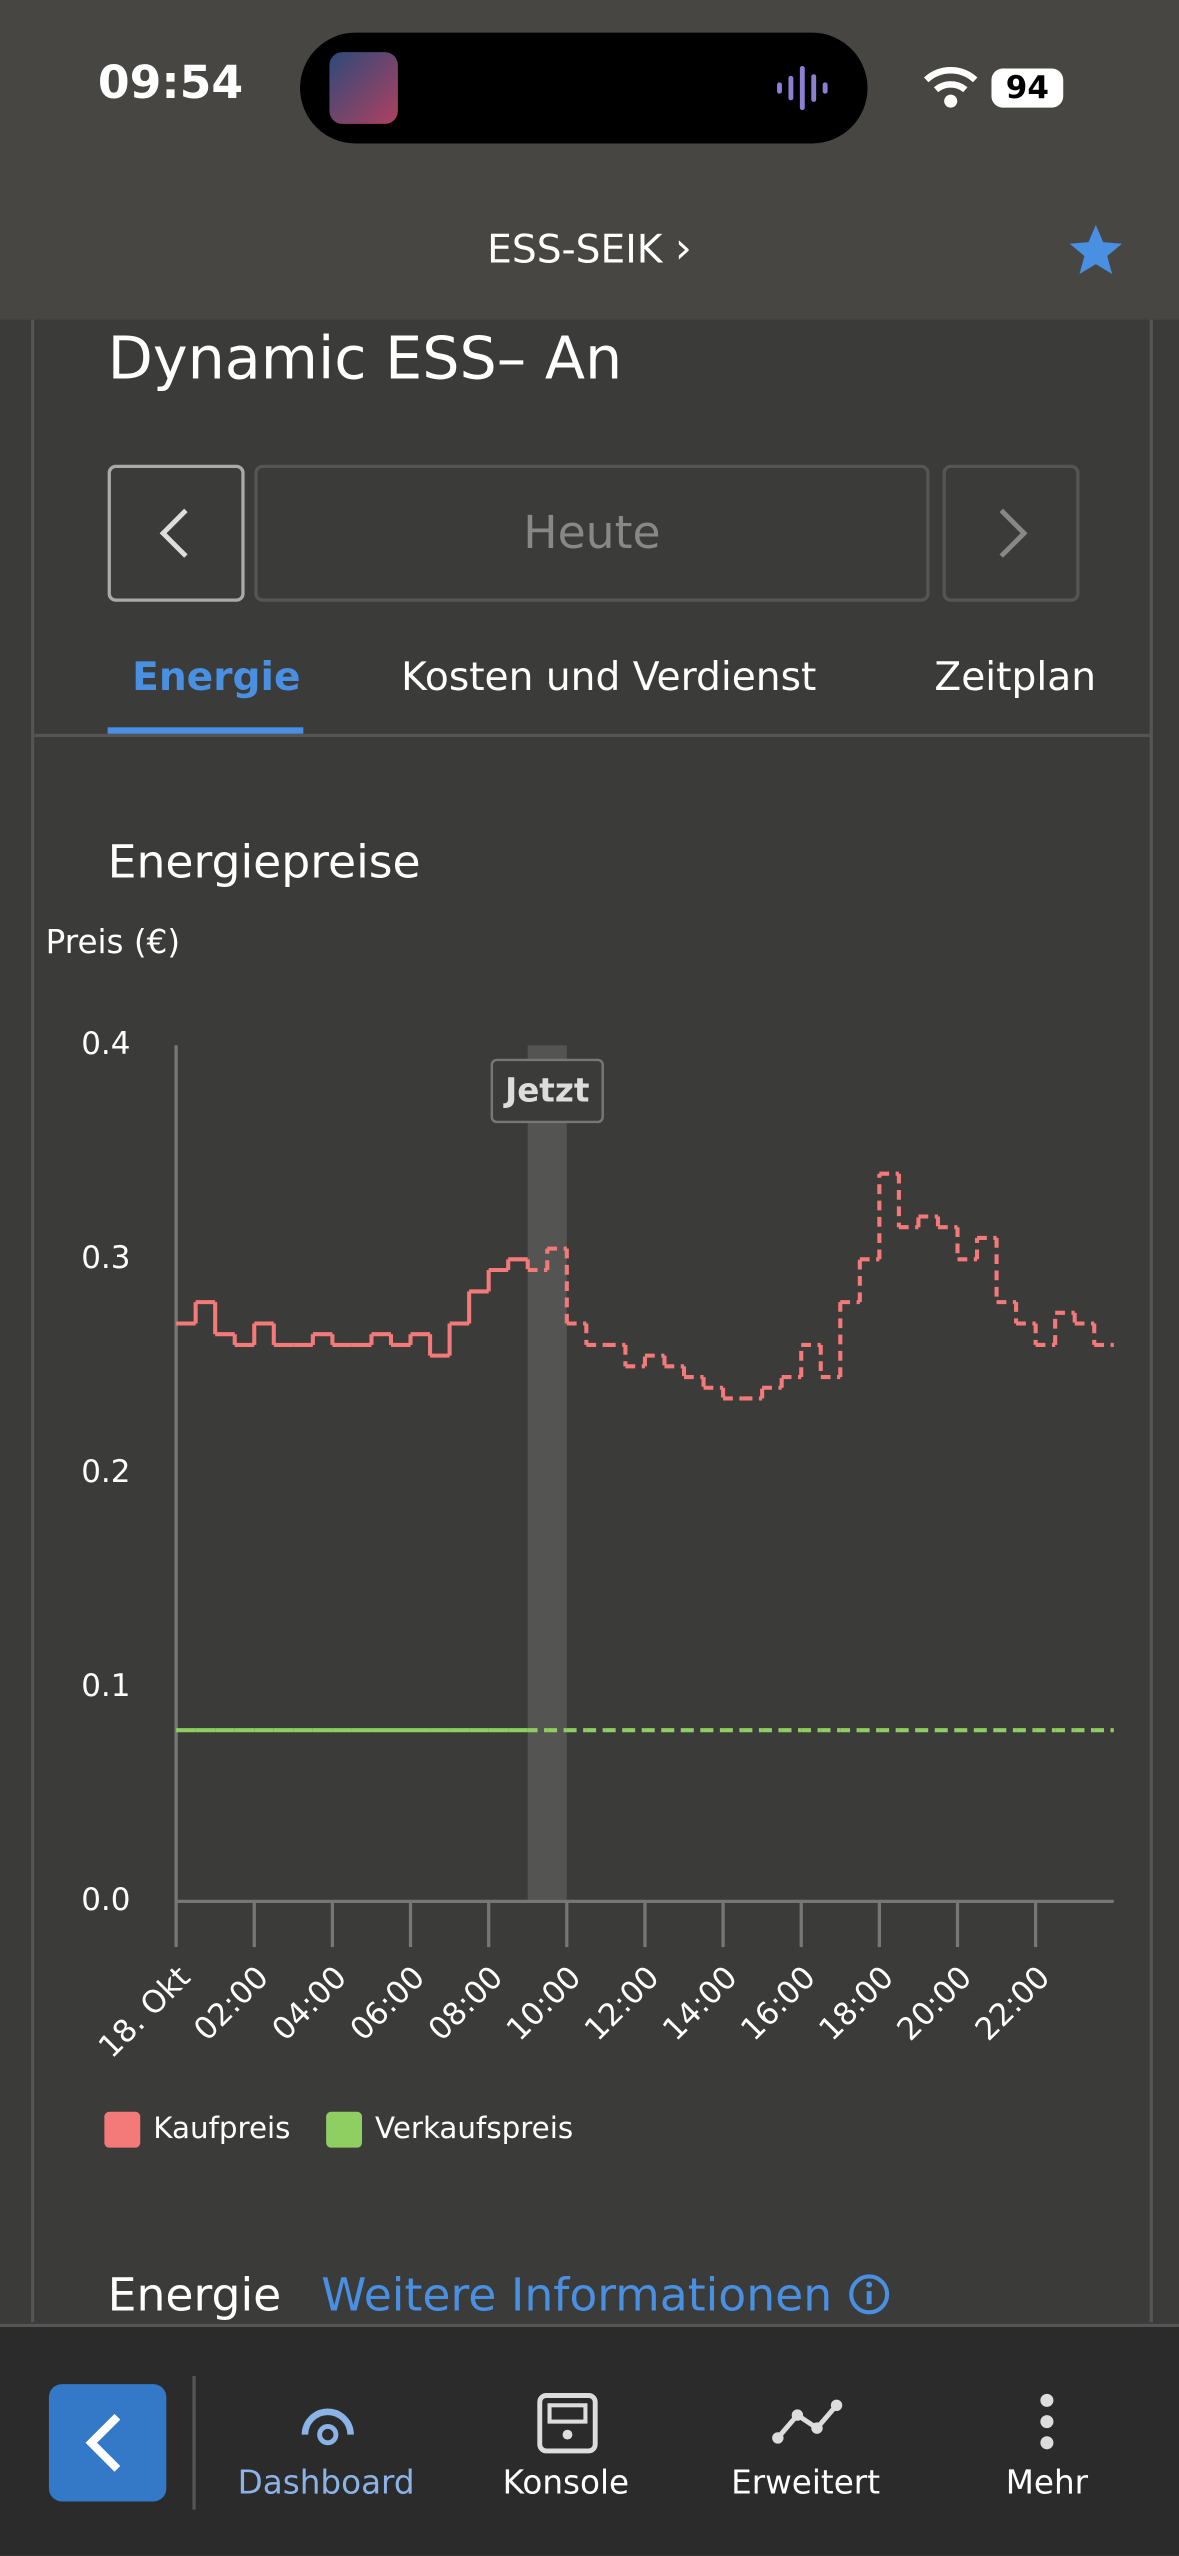  What do you see at coordinates (544, 2003) in the screenshot?
I see `x-tick-label: 10:00` at bounding box center [544, 2003].